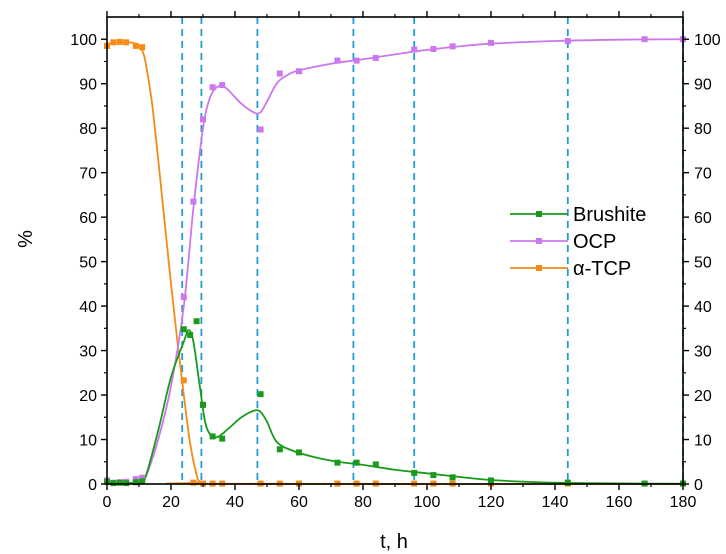 This screenshot has height=554, width=726. Describe the element at coordinates (539, 268) in the screenshot. I see `legend-marker-tcp` at that location.